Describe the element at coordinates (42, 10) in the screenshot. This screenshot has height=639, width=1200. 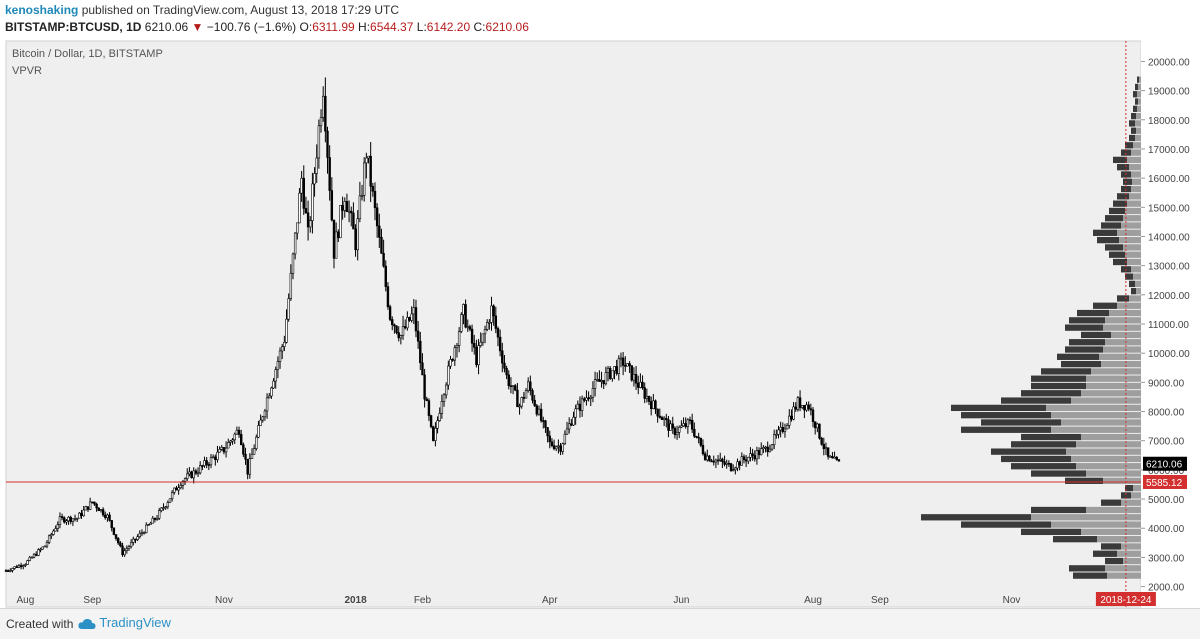
I see `author-link: kenoshaking` at that location.